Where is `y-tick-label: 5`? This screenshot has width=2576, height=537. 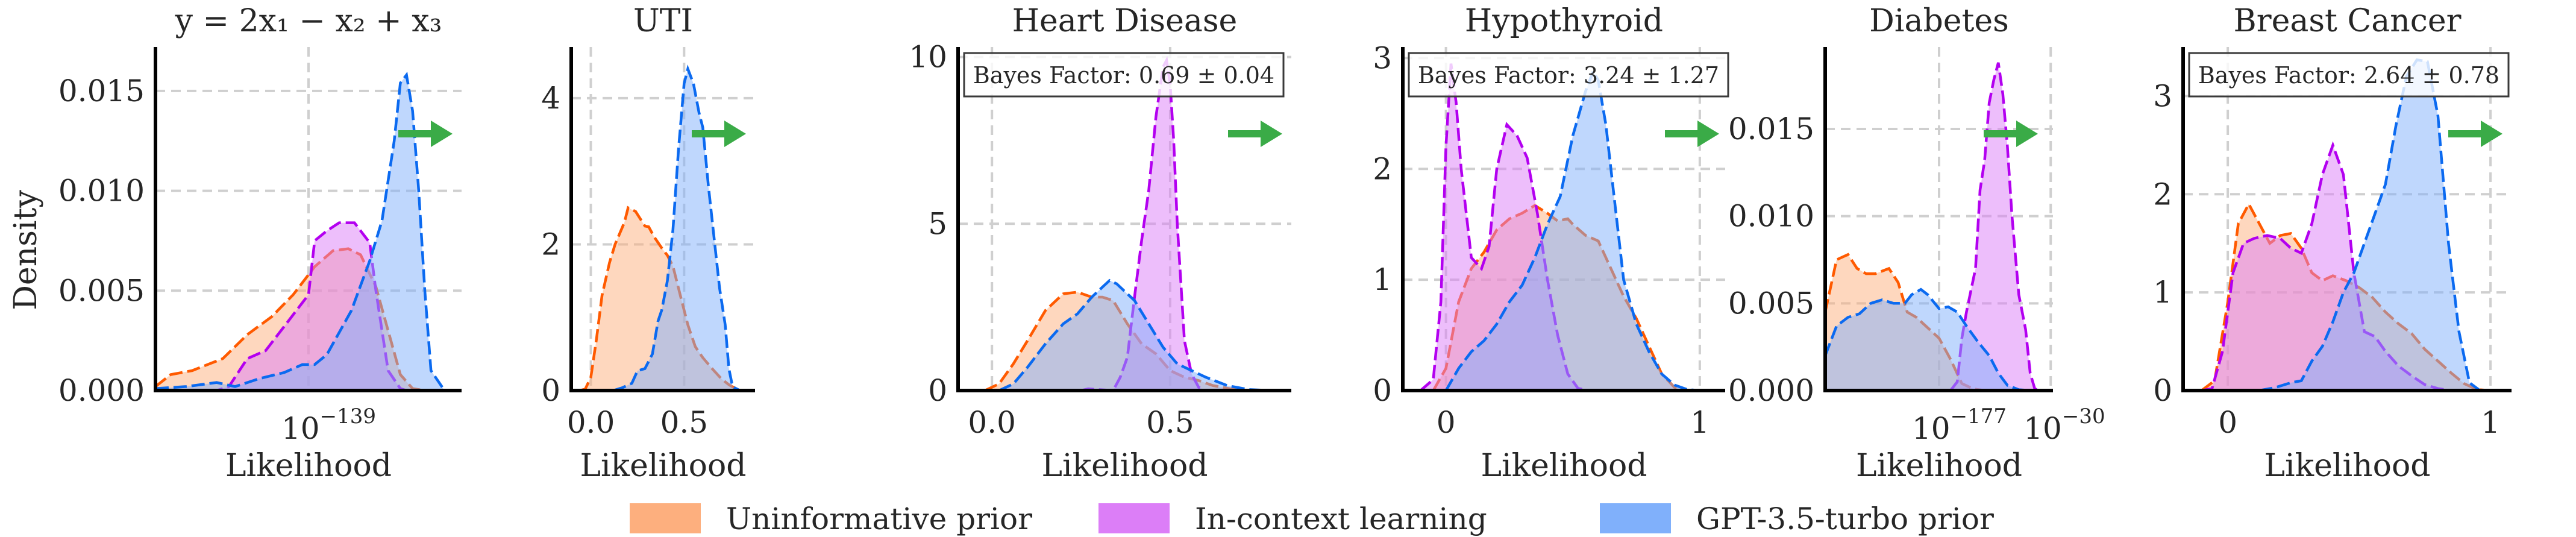
y-tick-label: 5 is located at coordinates (937, 223).